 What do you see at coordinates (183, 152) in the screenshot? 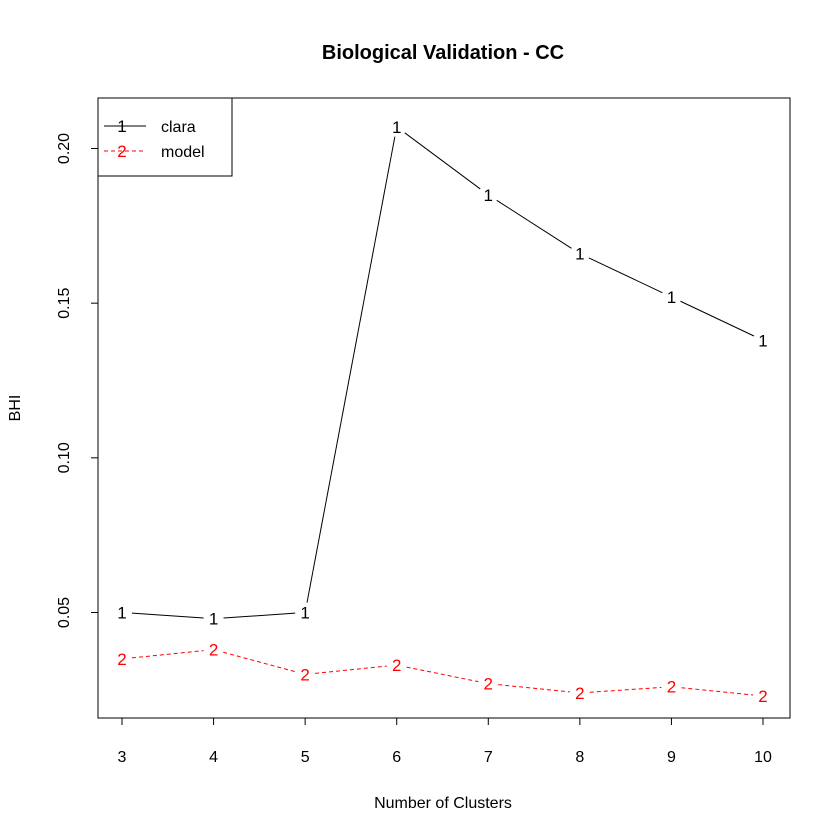
I see `legend-label: model` at bounding box center [183, 152].